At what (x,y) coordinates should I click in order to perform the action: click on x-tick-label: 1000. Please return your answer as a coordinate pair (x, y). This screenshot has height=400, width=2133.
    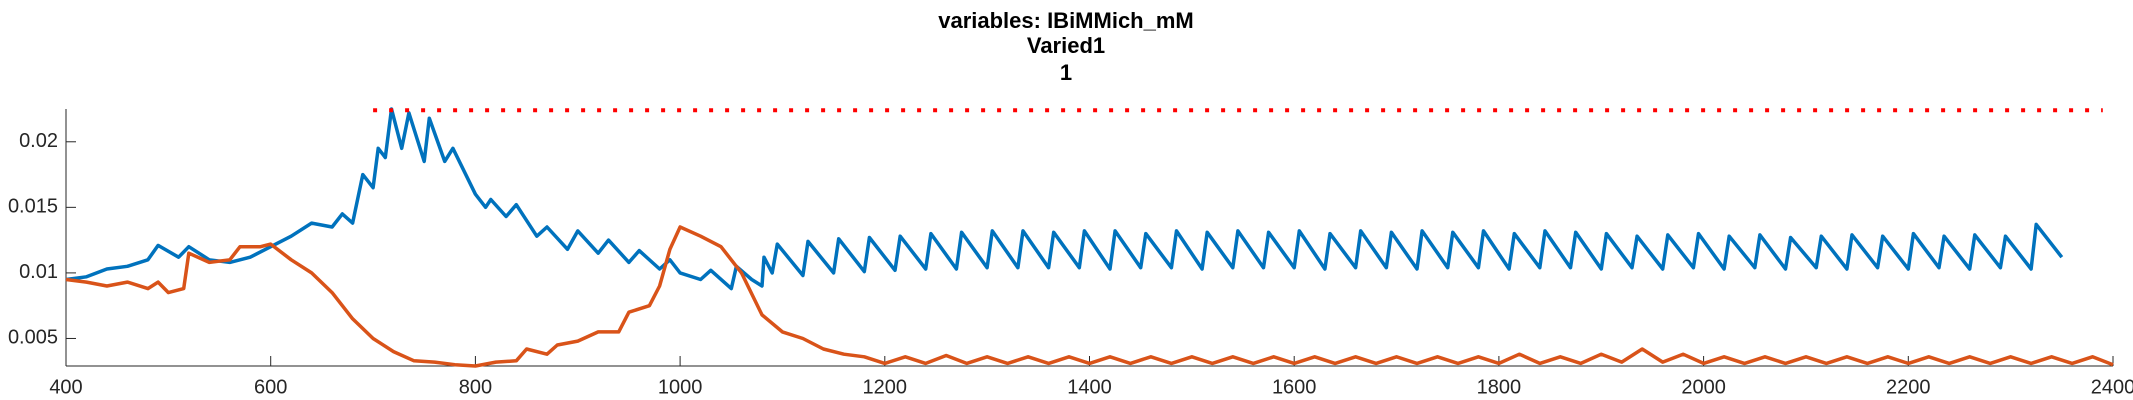
    Looking at the image, I should click on (680, 387).